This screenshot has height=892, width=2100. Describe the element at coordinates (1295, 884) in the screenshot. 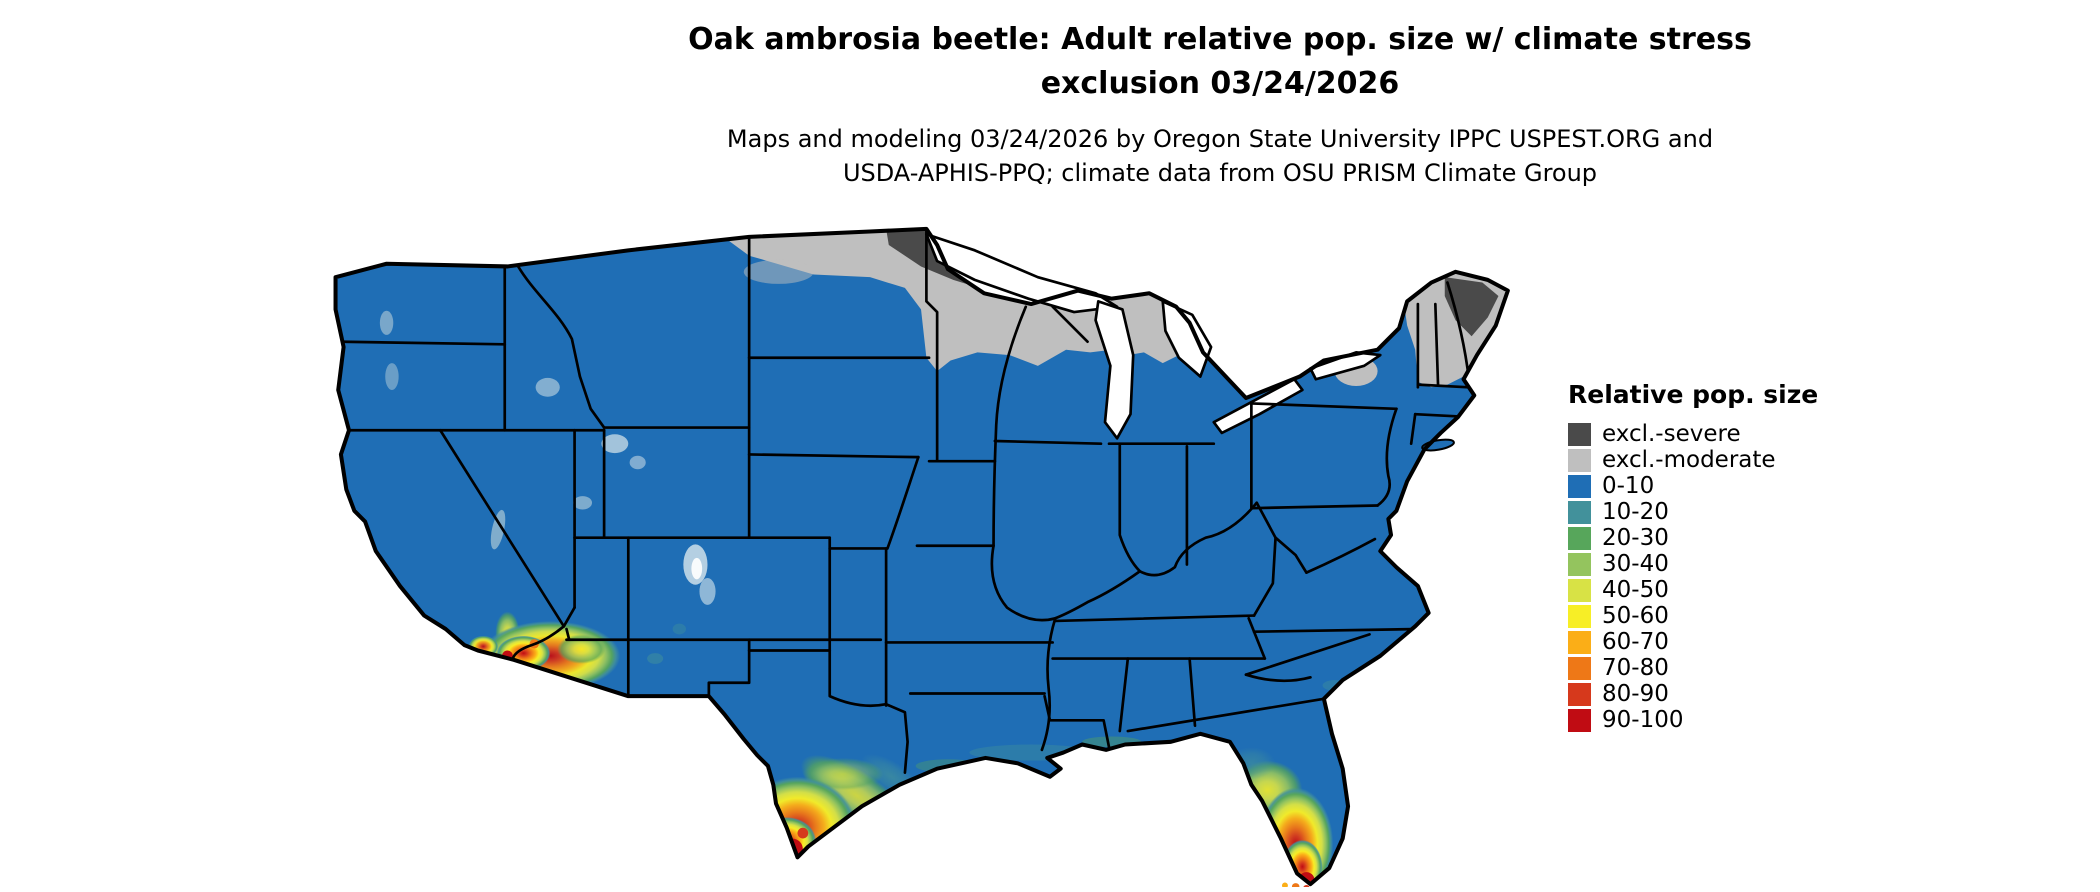

I see `florida-keys` at that location.